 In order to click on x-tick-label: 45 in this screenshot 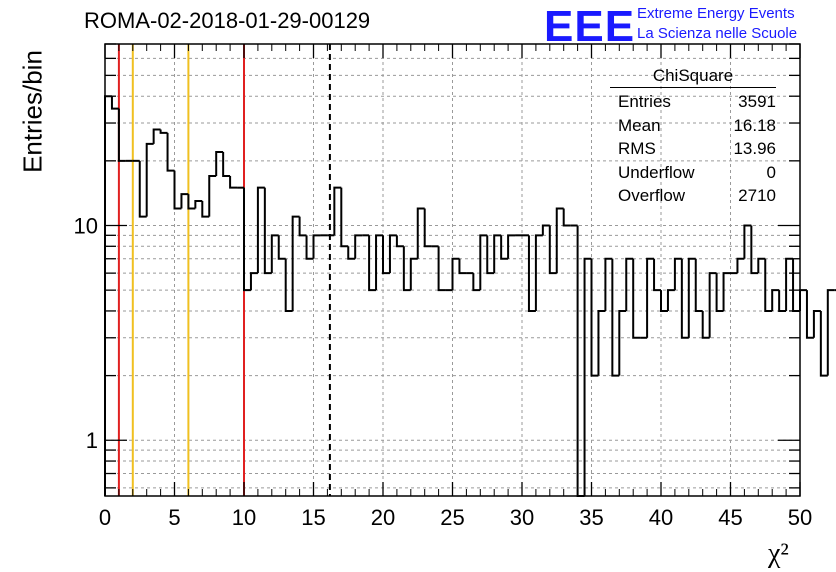, I will do `click(730, 517)`.